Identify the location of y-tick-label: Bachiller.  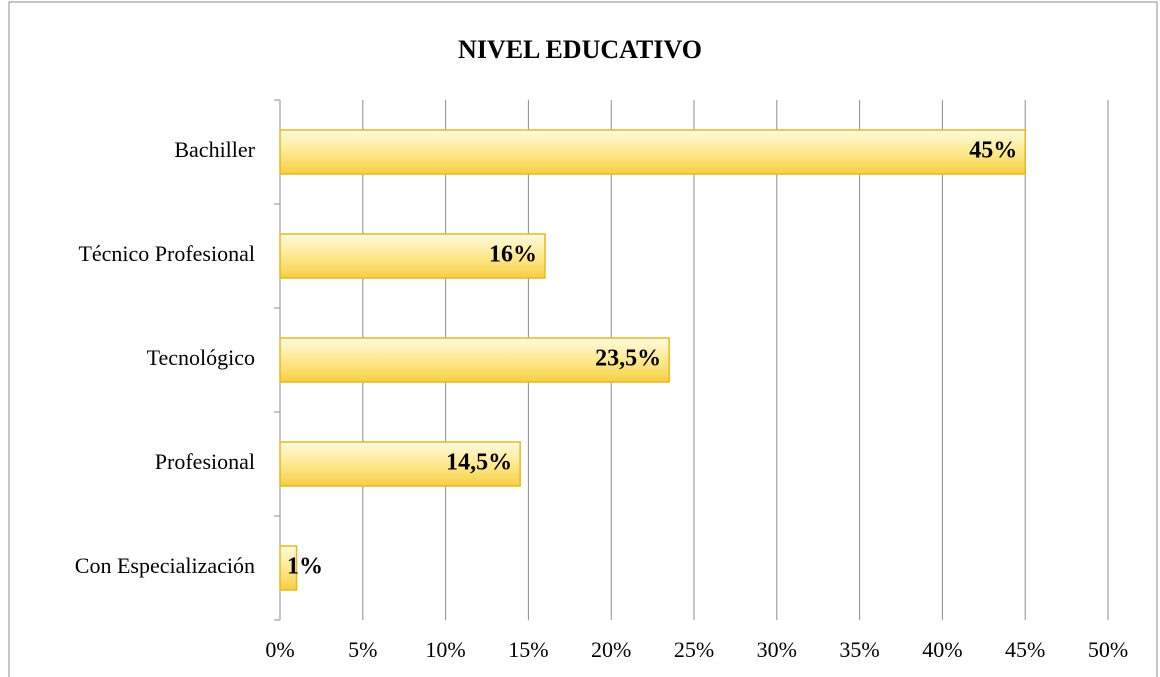
(214, 149).